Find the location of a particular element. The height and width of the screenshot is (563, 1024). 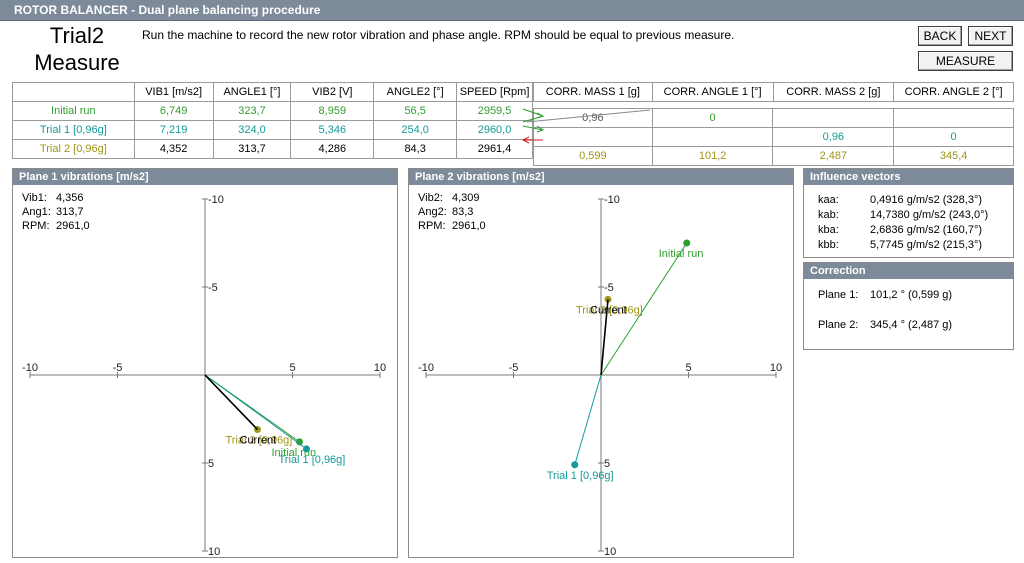

ang-value: 83,3 is located at coordinates (463, 212).